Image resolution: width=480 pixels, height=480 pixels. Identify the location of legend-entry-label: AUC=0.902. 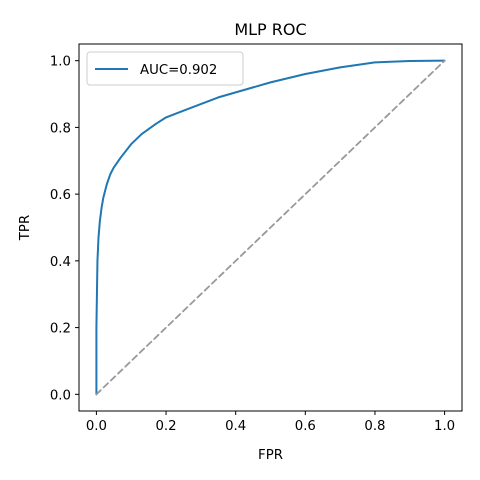
(178, 70).